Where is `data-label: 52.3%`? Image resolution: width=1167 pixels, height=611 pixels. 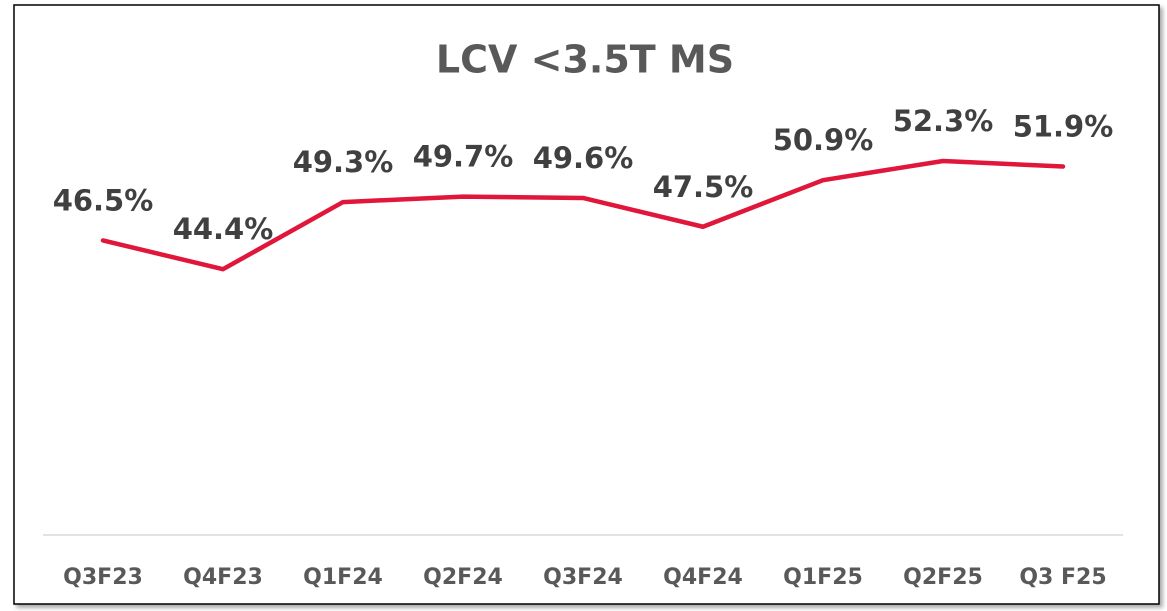 data-label: 52.3% is located at coordinates (943, 121).